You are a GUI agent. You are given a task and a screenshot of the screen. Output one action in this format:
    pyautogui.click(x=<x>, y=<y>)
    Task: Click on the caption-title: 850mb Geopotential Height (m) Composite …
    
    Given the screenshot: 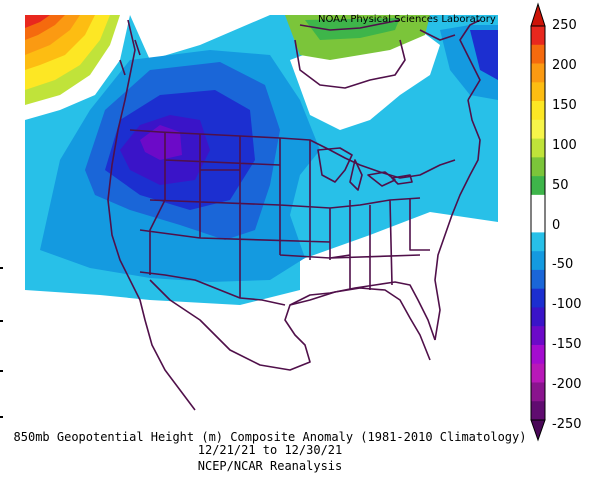 What is the action you would take?
    pyautogui.click(x=270, y=437)
    